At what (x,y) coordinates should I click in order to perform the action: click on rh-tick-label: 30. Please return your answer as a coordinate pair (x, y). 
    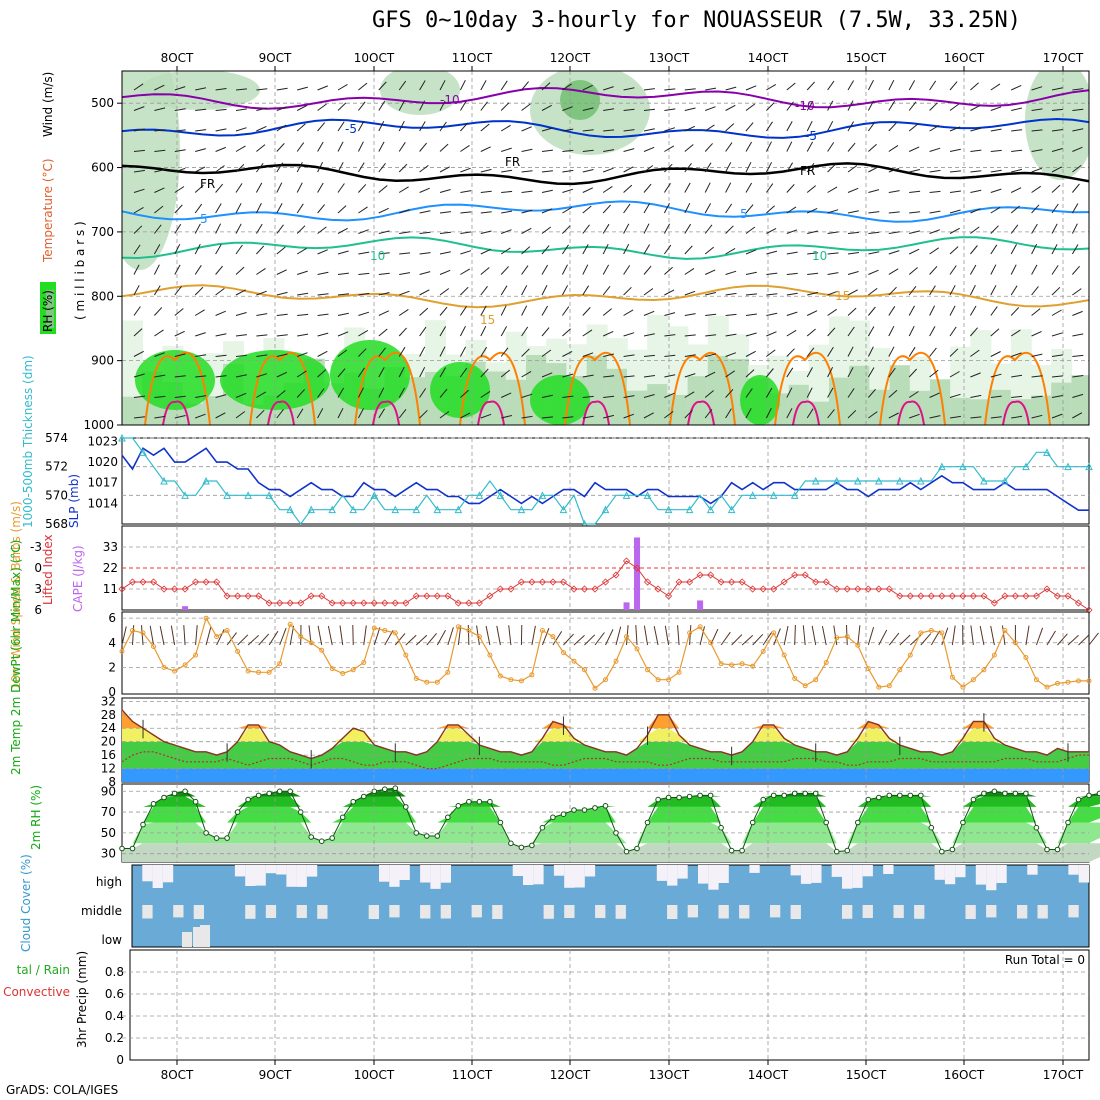
    Looking at the image, I should click on (108, 854).